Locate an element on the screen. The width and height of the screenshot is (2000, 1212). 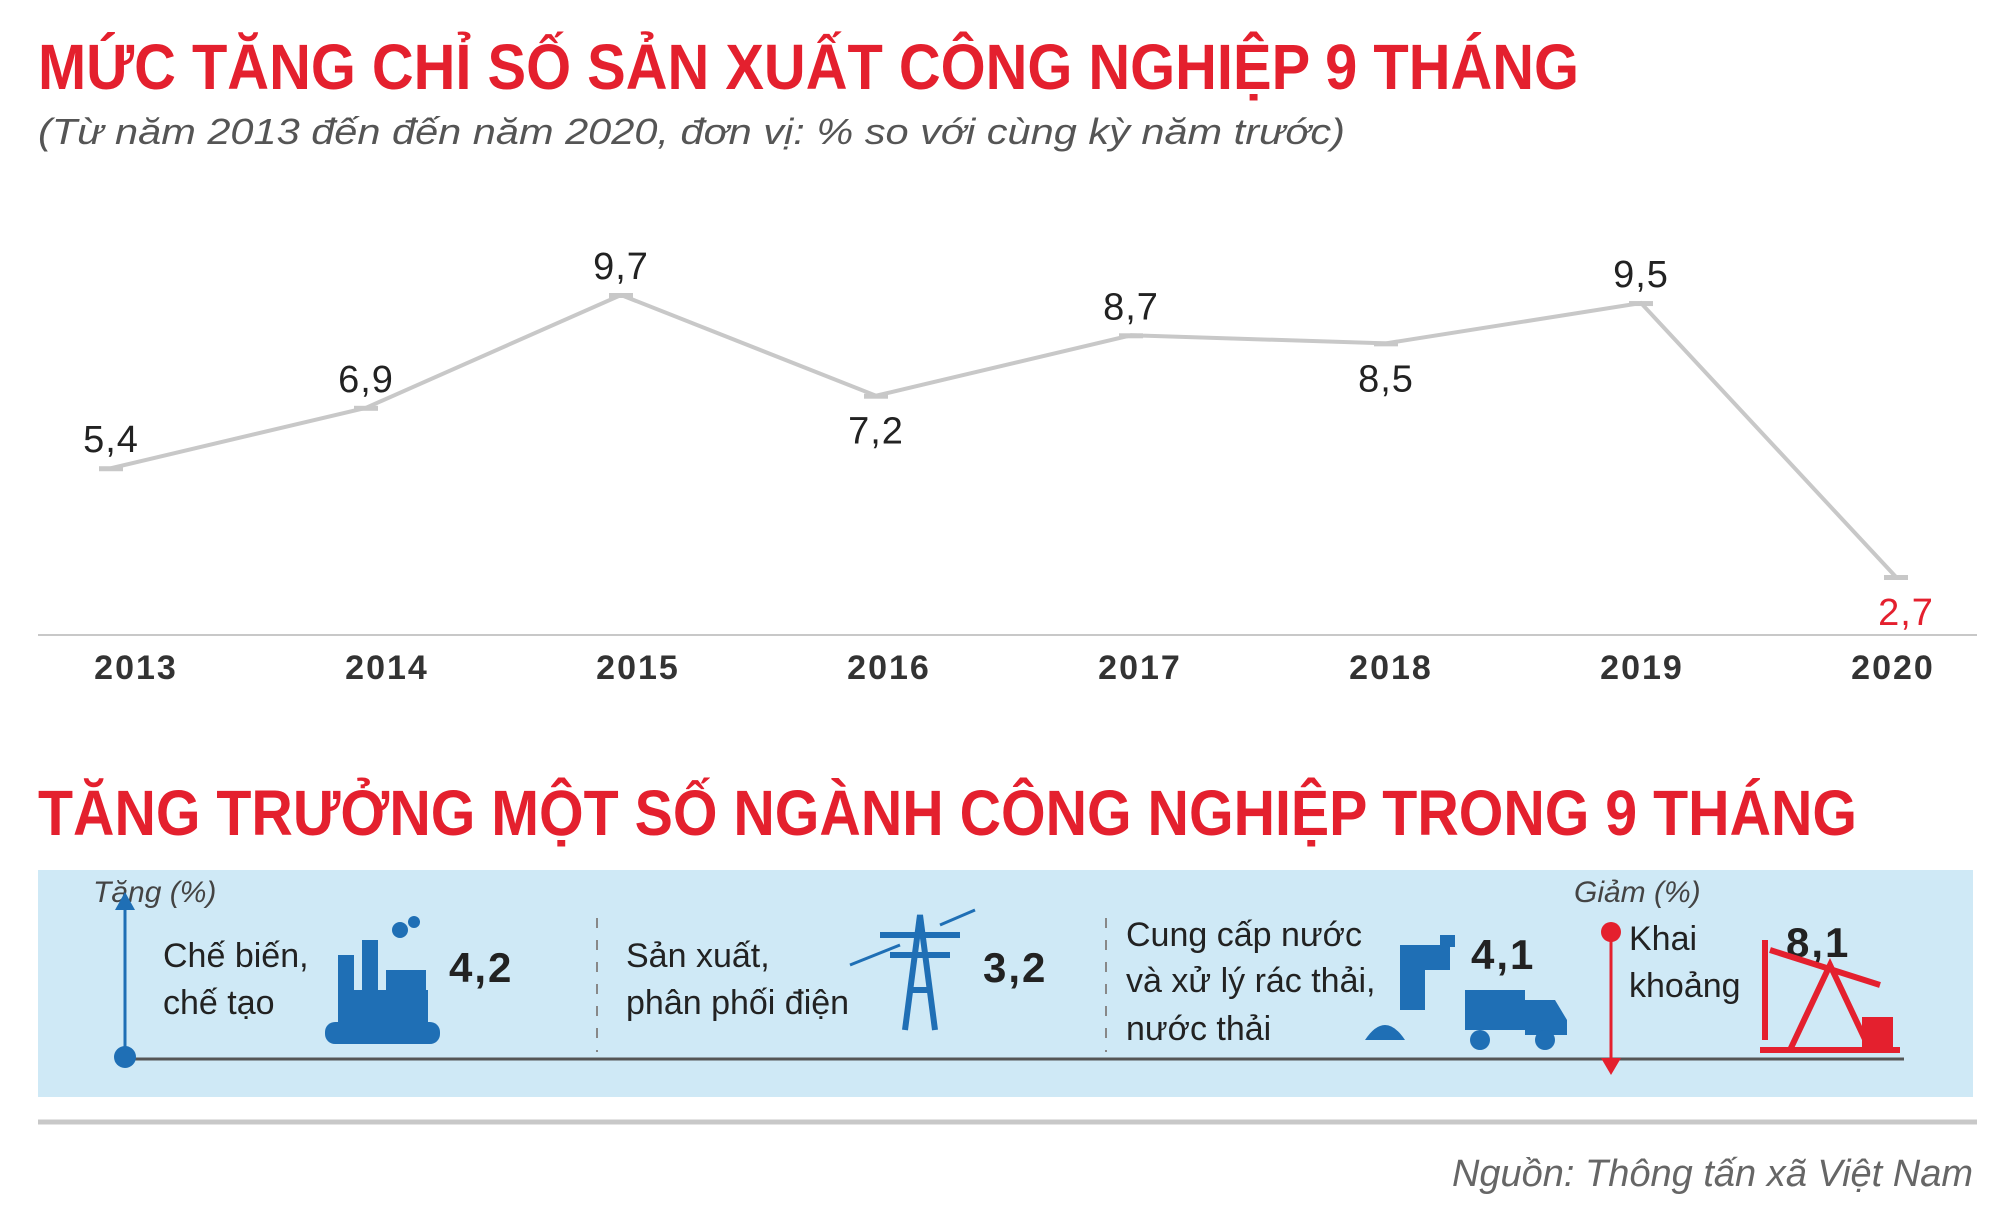
x-tick-label: 2016 is located at coordinates (889, 668).